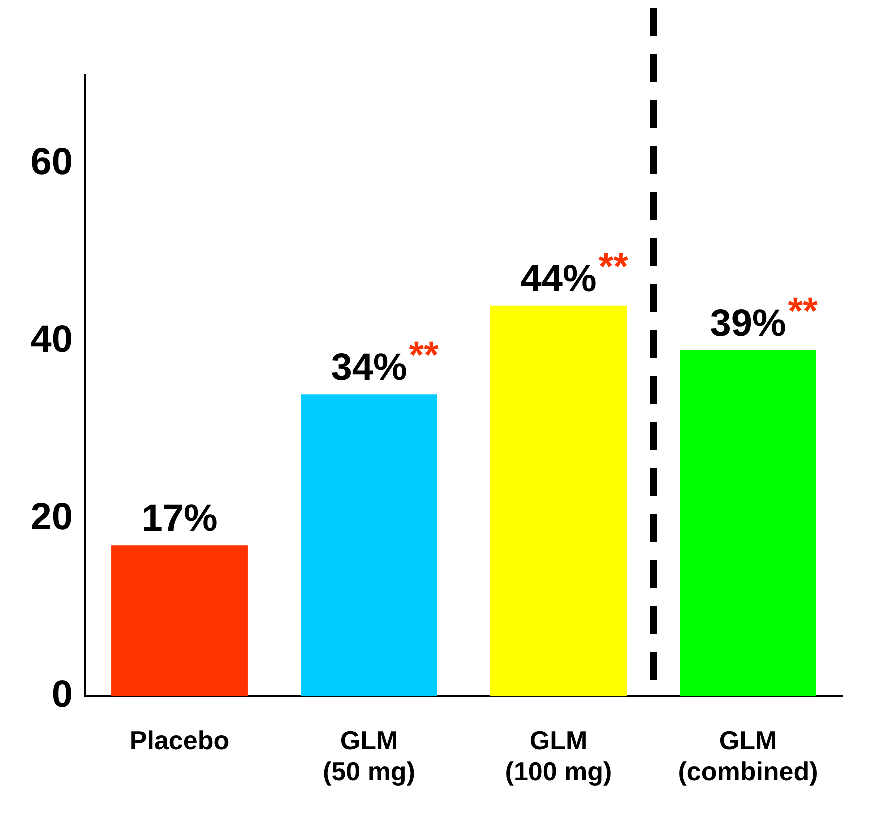  What do you see at coordinates (369, 756) in the screenshot?
I see `x-tick-label: GLM (50 mg)` at bounding box center [369, 756].